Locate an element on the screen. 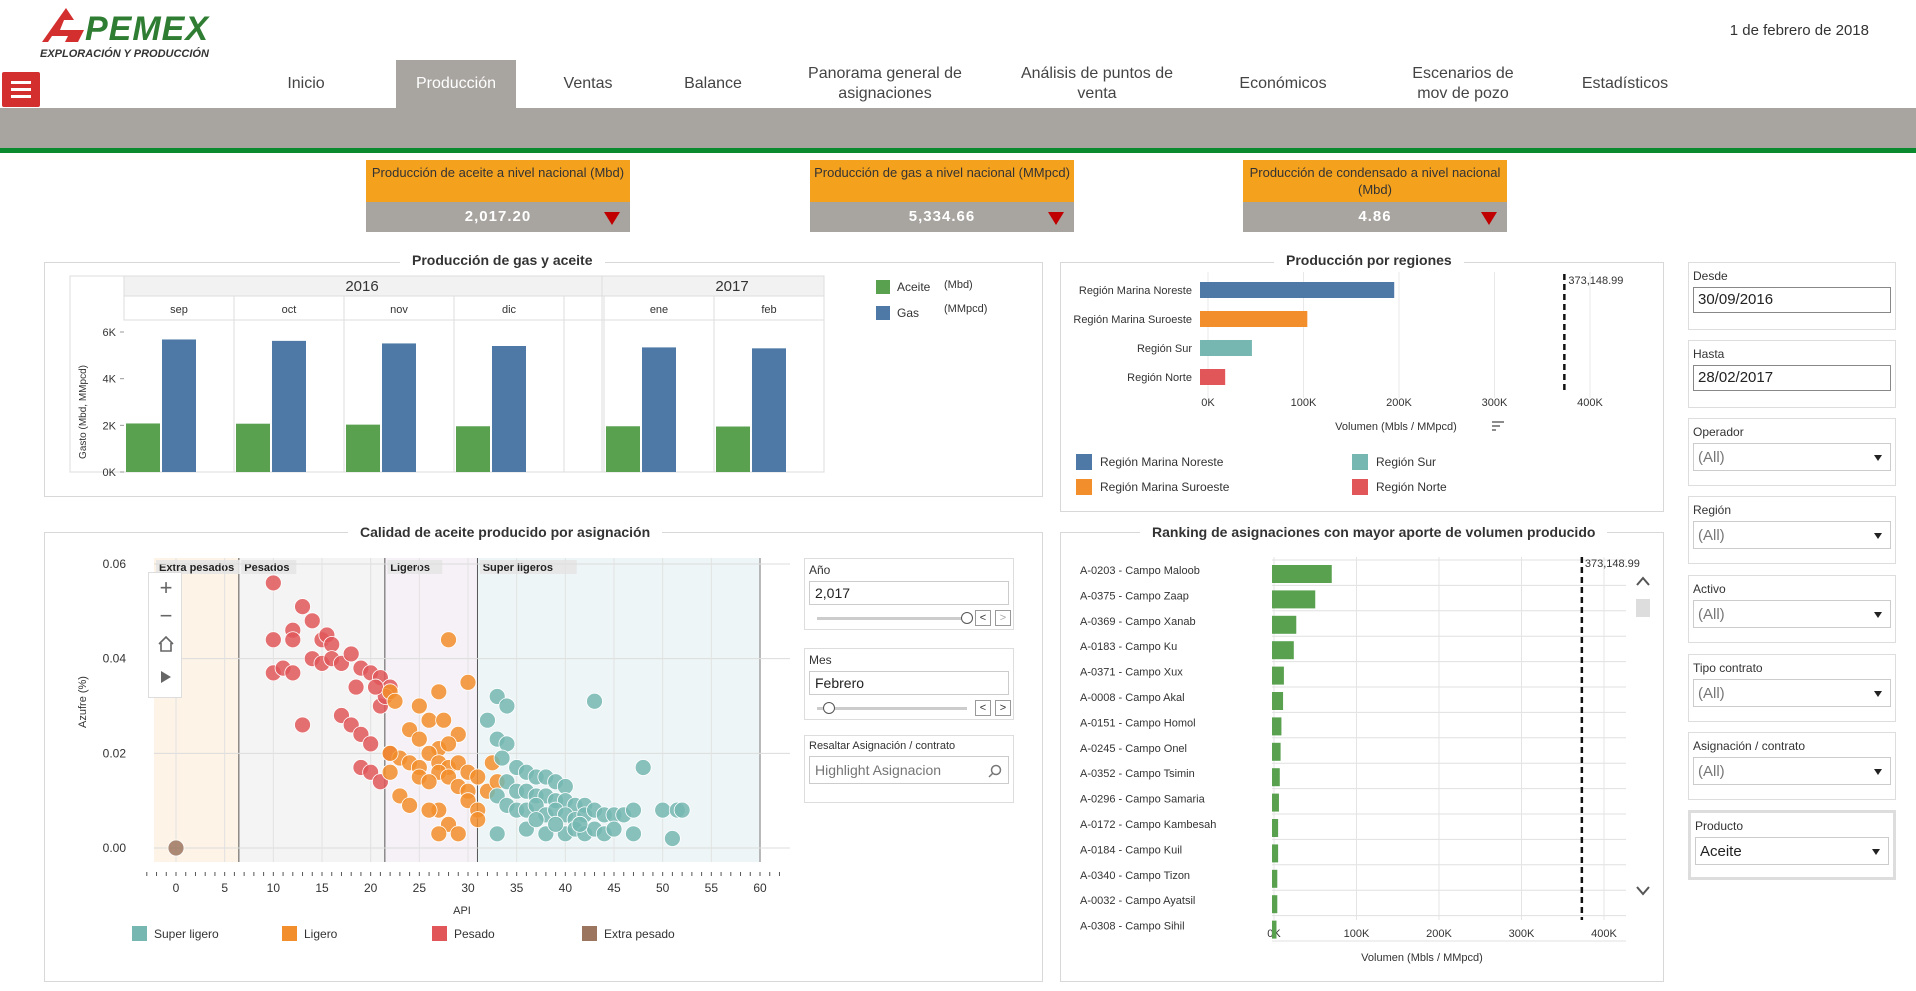  zoom-in-icon: + is located at coordinates (166, 587).